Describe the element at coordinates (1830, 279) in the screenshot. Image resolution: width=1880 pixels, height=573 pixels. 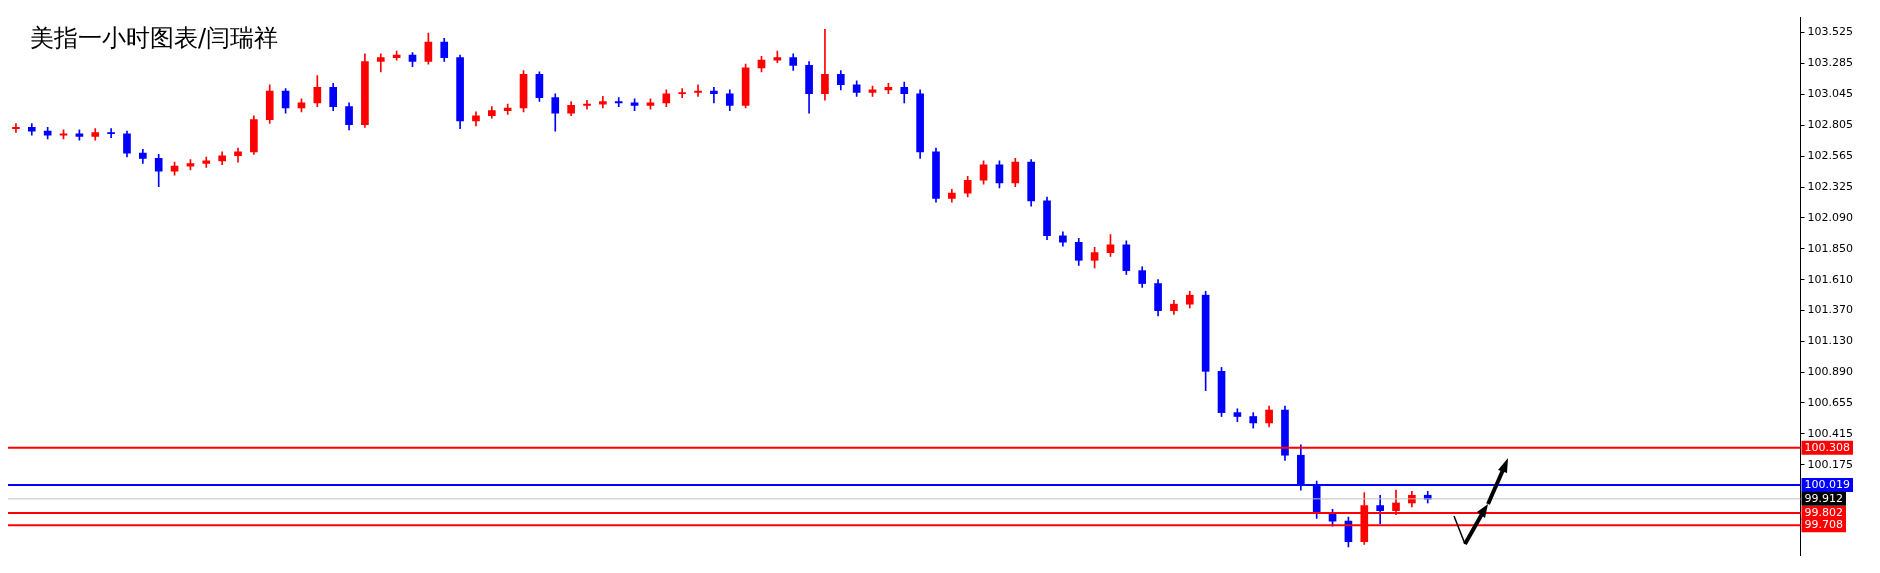
I see `y-tick-label: 101.610` at that location.